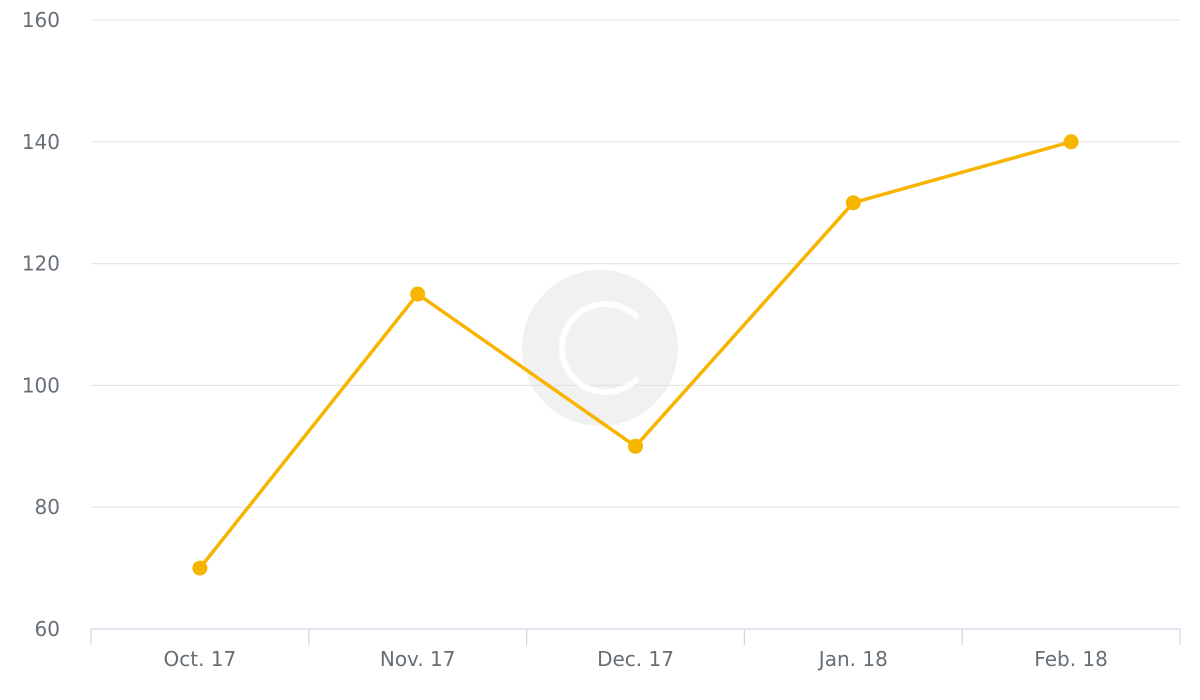 The width and height of the screenshot is (1200, 700). Describe the element at coordinates (1071, 659) in the screenshot. I see `x-tick-label: Feb. 18` at that location.